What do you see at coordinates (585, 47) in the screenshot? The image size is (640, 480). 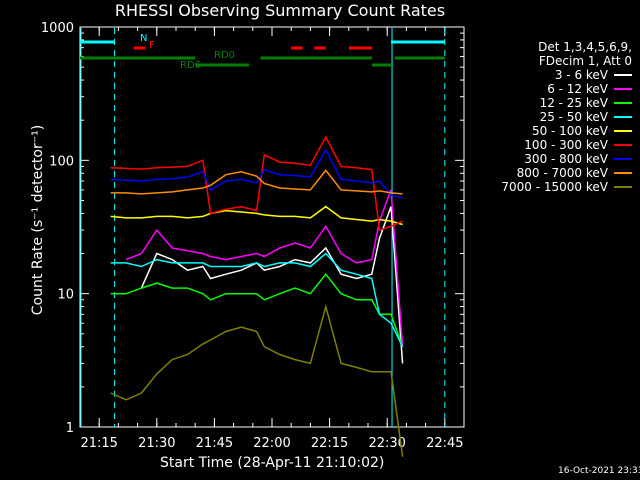 I see `legend-header-1: Det 1,3,4,5,6,9,` at bounding box center [585, 47].